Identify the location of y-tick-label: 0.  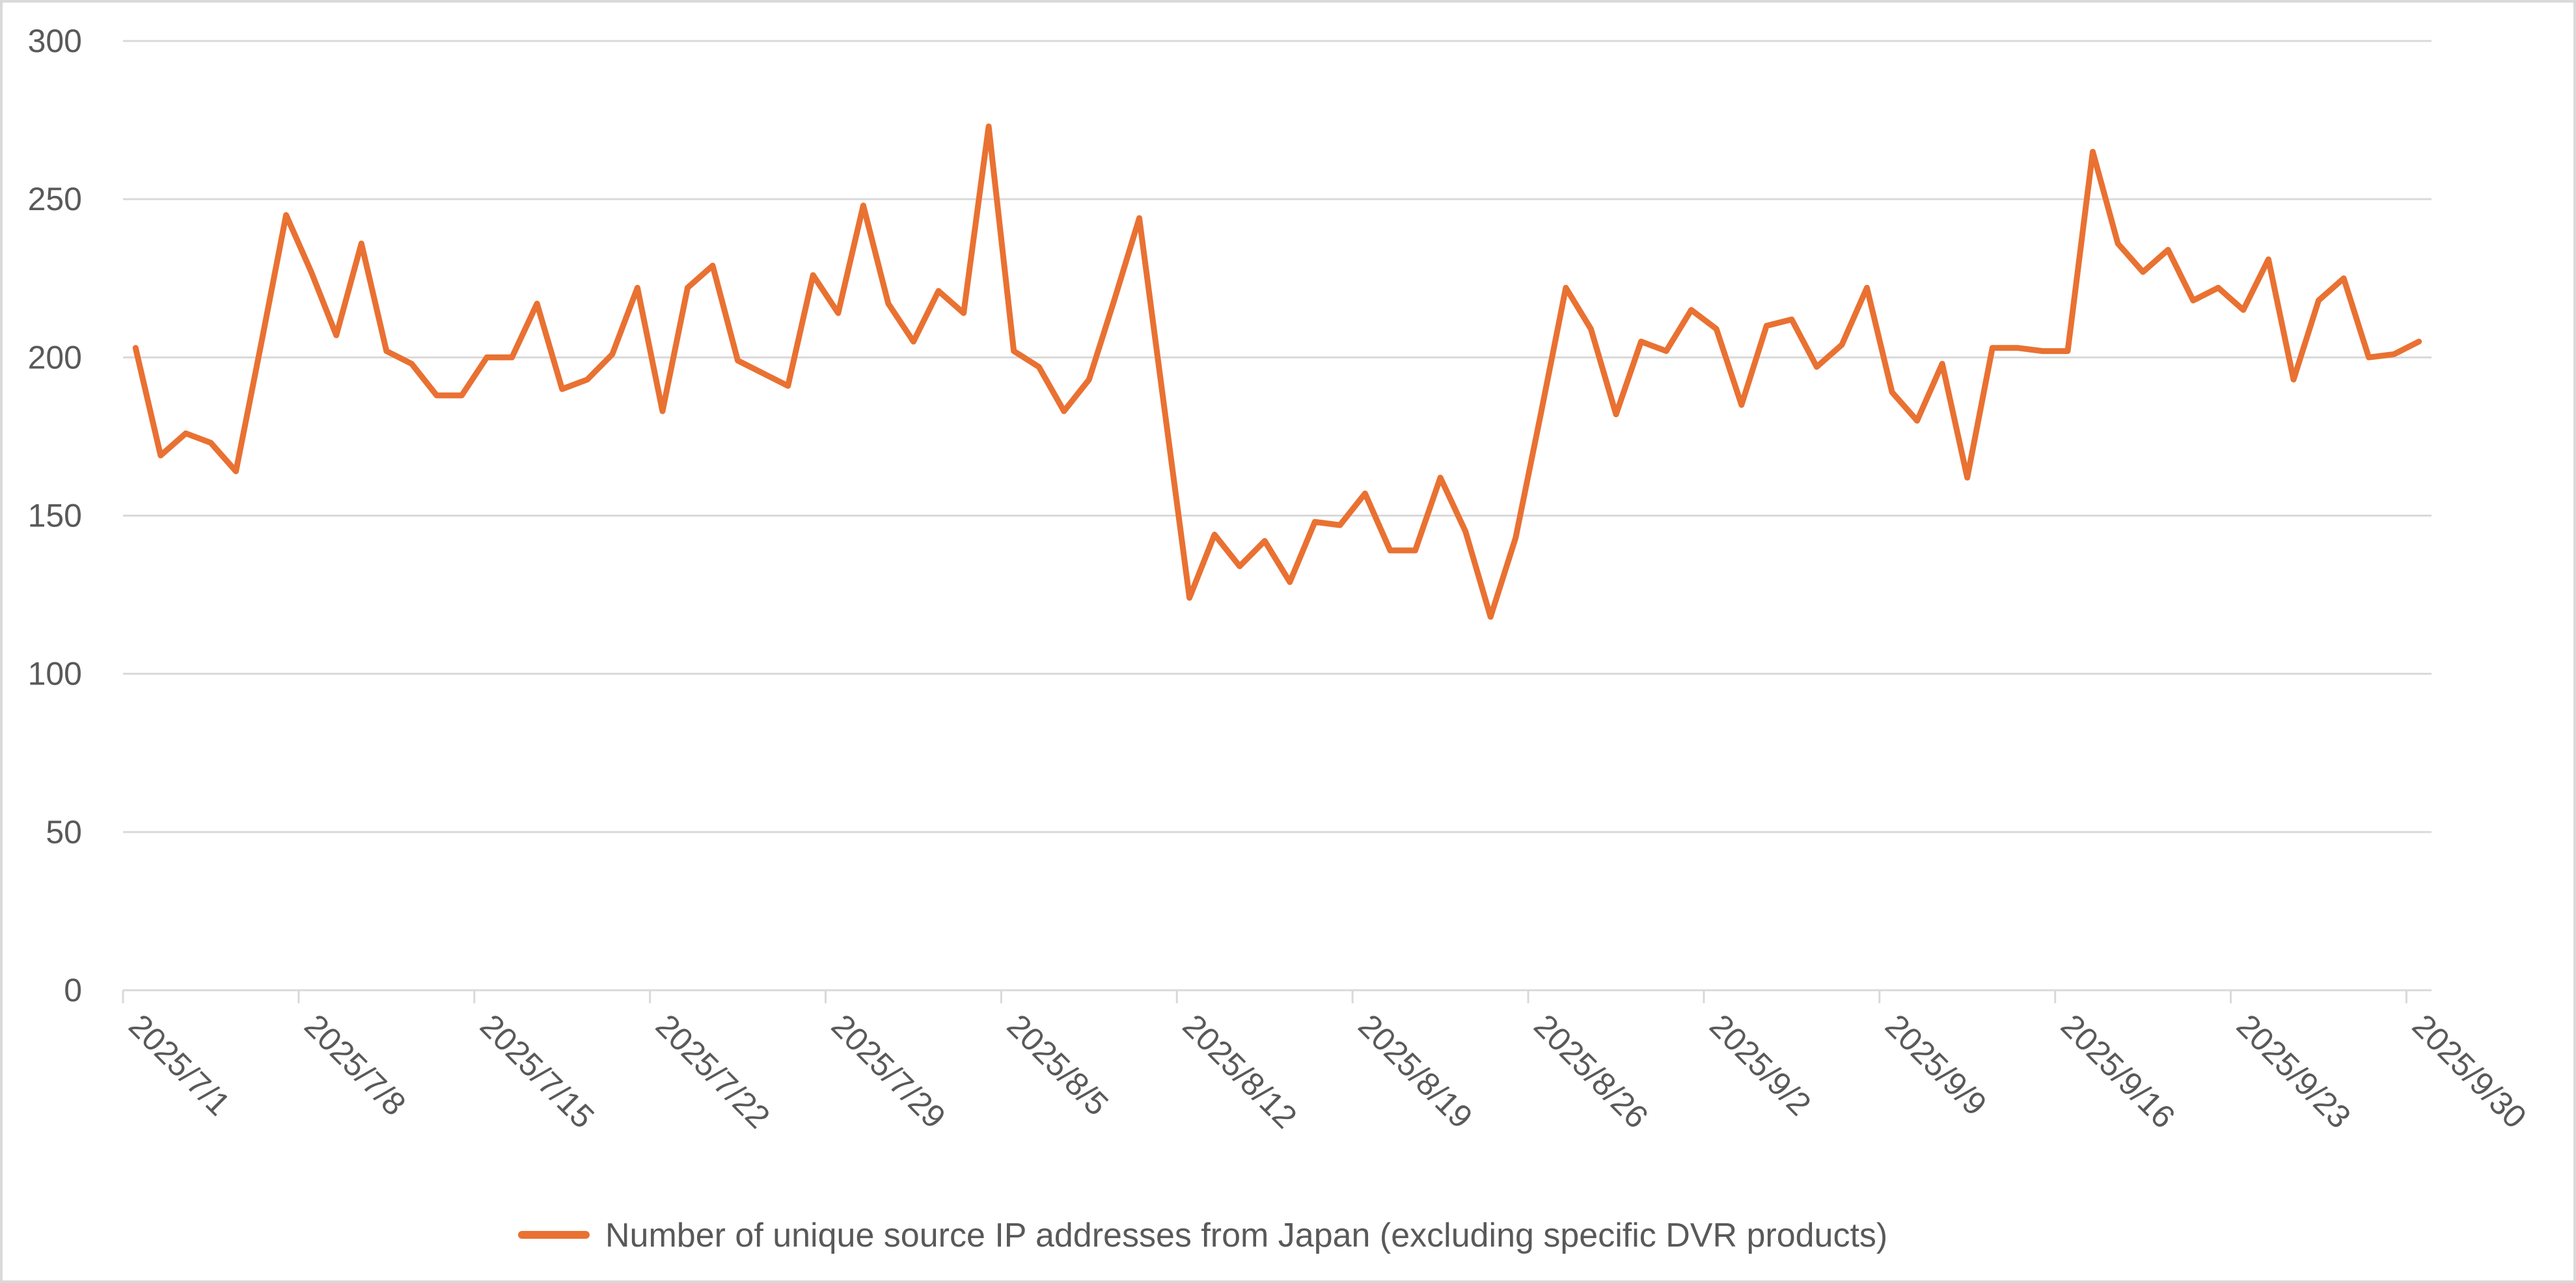
(73, 990).